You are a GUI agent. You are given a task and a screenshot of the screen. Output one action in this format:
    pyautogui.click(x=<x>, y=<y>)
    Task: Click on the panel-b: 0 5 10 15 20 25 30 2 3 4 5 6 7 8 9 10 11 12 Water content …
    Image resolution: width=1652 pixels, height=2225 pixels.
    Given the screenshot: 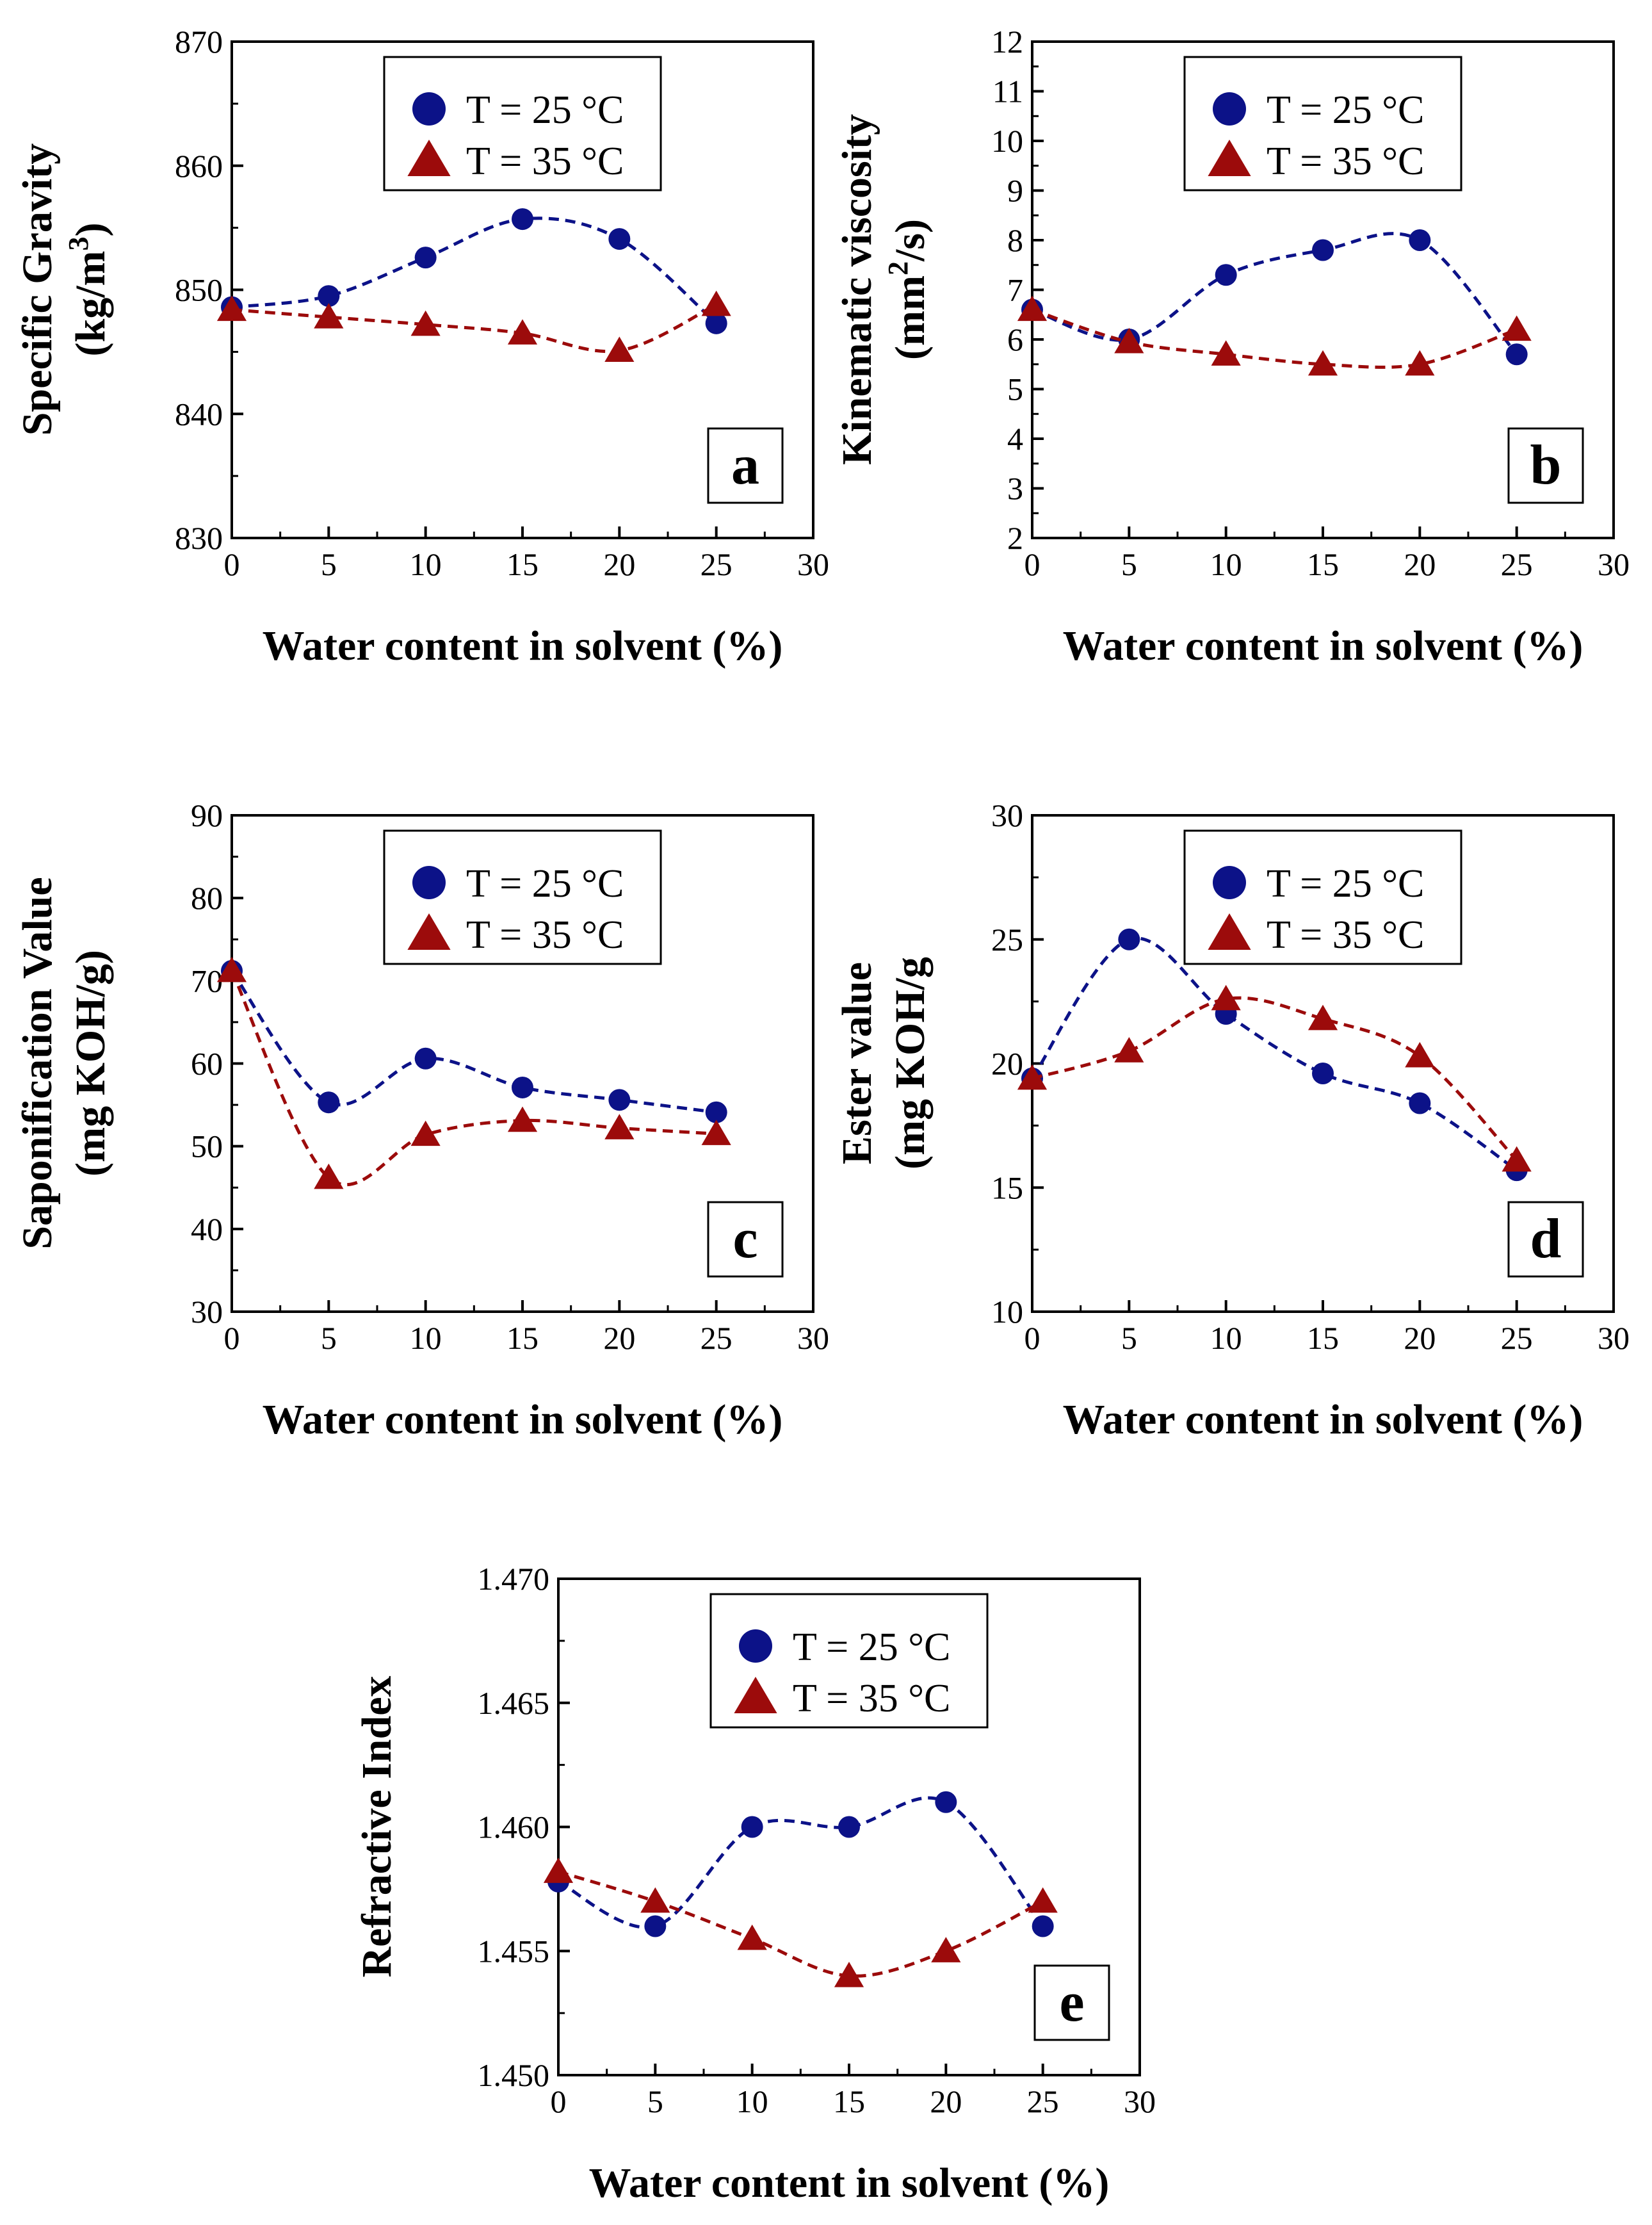 What is the action you would take?
    pyautogui.click(x=1232, y=346)
    